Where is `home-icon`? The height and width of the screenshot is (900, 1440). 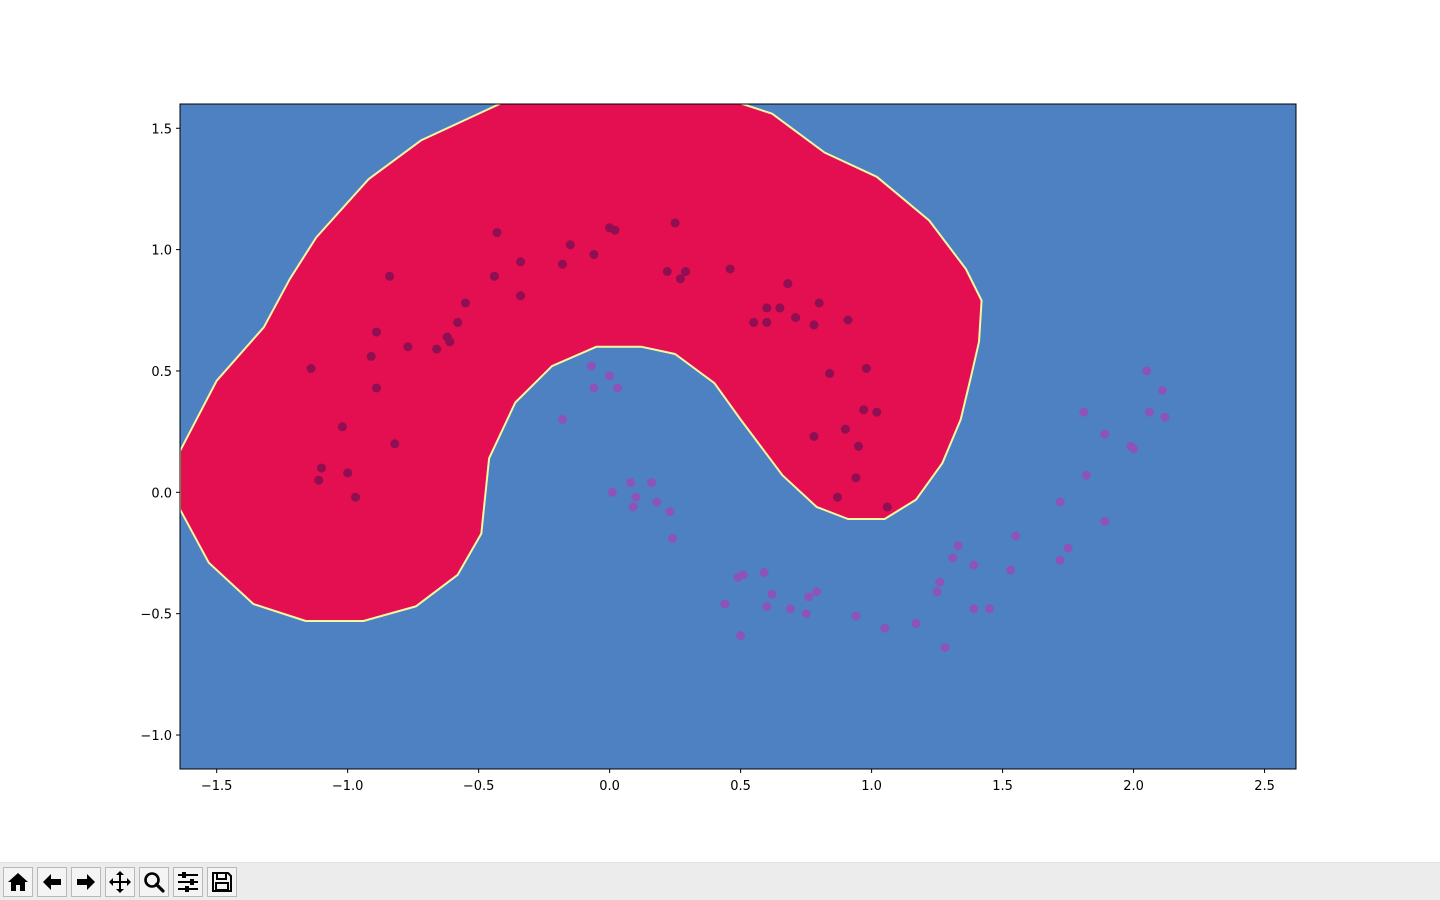 home-icon is located at coordinates (18, 882).